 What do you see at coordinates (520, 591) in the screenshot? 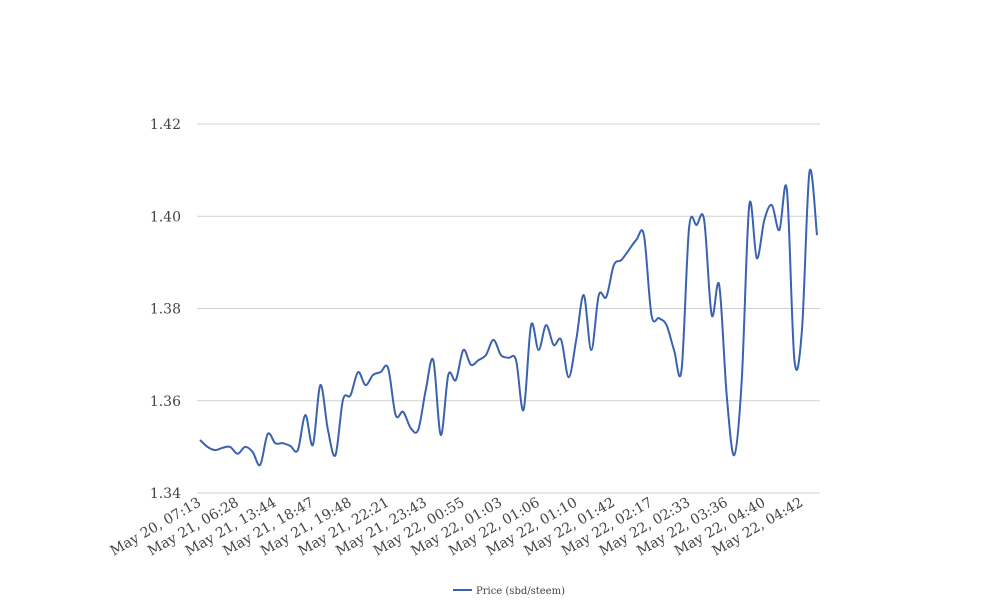
I see `legend-label: Price (sbd/steem)` at bounding box center [520, 591].